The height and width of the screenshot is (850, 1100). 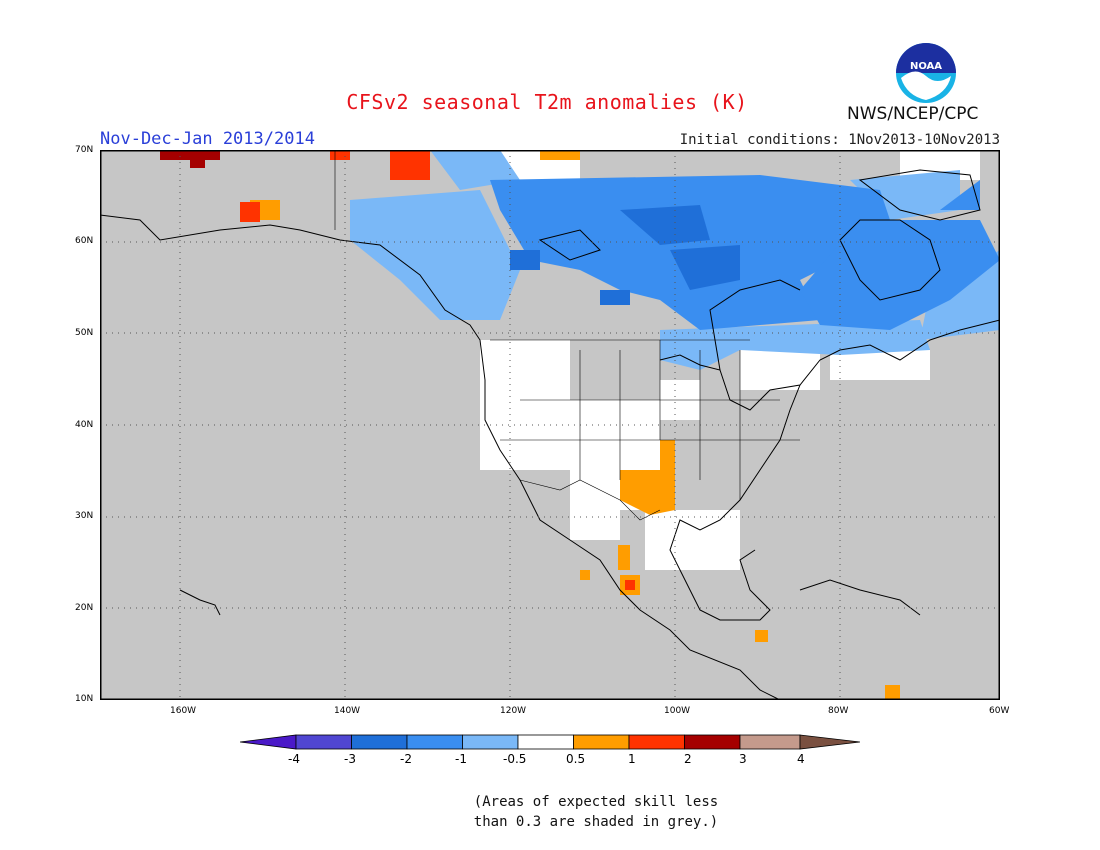 What do you see at coordinates (596, 822) in the screenshot?
I see `footnote-line-2: than 0.3 are shaded in grey.)` at bounding box center [596, 822].